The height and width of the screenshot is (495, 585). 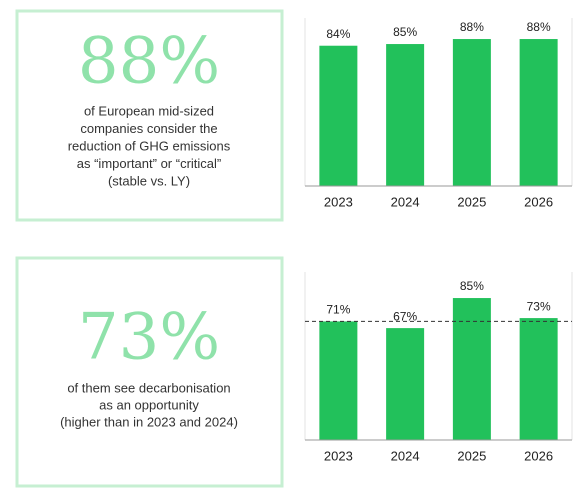 I want to click on description-line: of European mid-sized, so click(x=149, y=110).